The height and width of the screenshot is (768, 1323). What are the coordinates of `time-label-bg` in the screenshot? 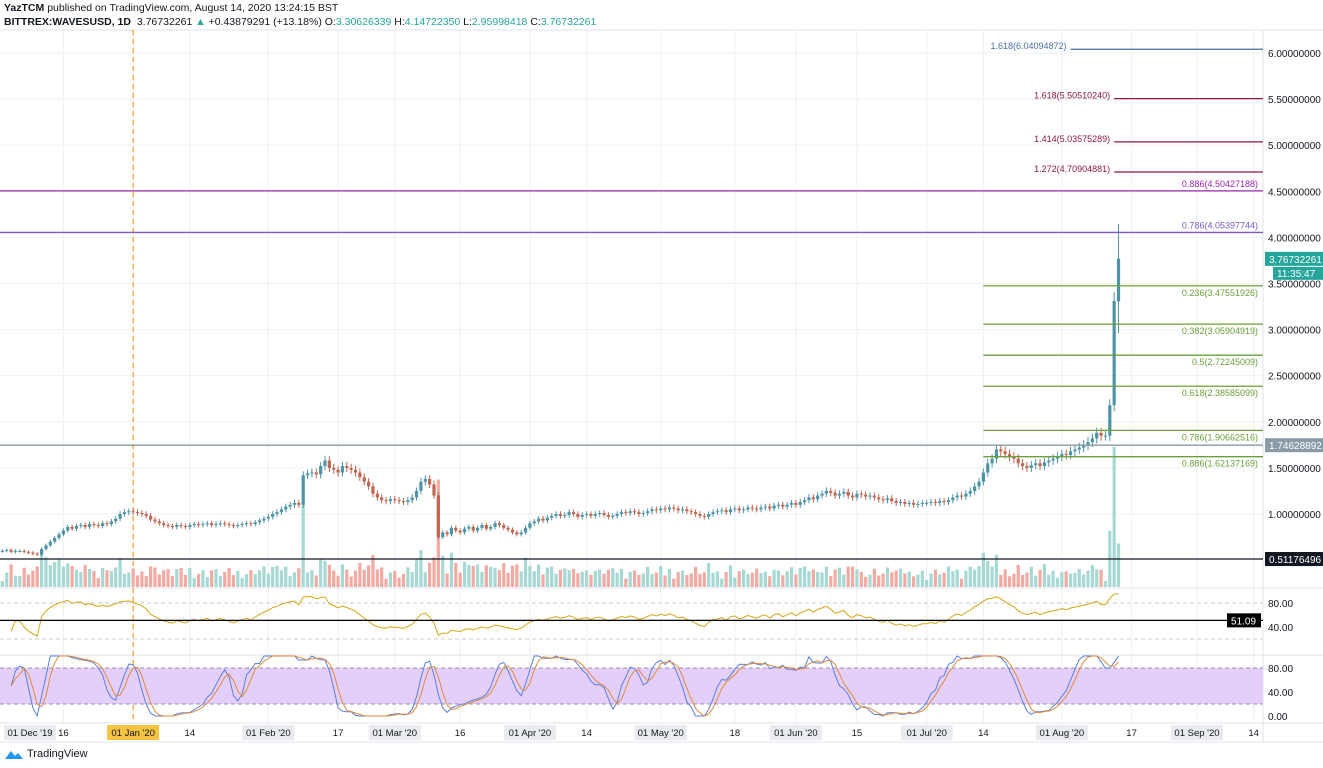 It's located at (1197, 732).